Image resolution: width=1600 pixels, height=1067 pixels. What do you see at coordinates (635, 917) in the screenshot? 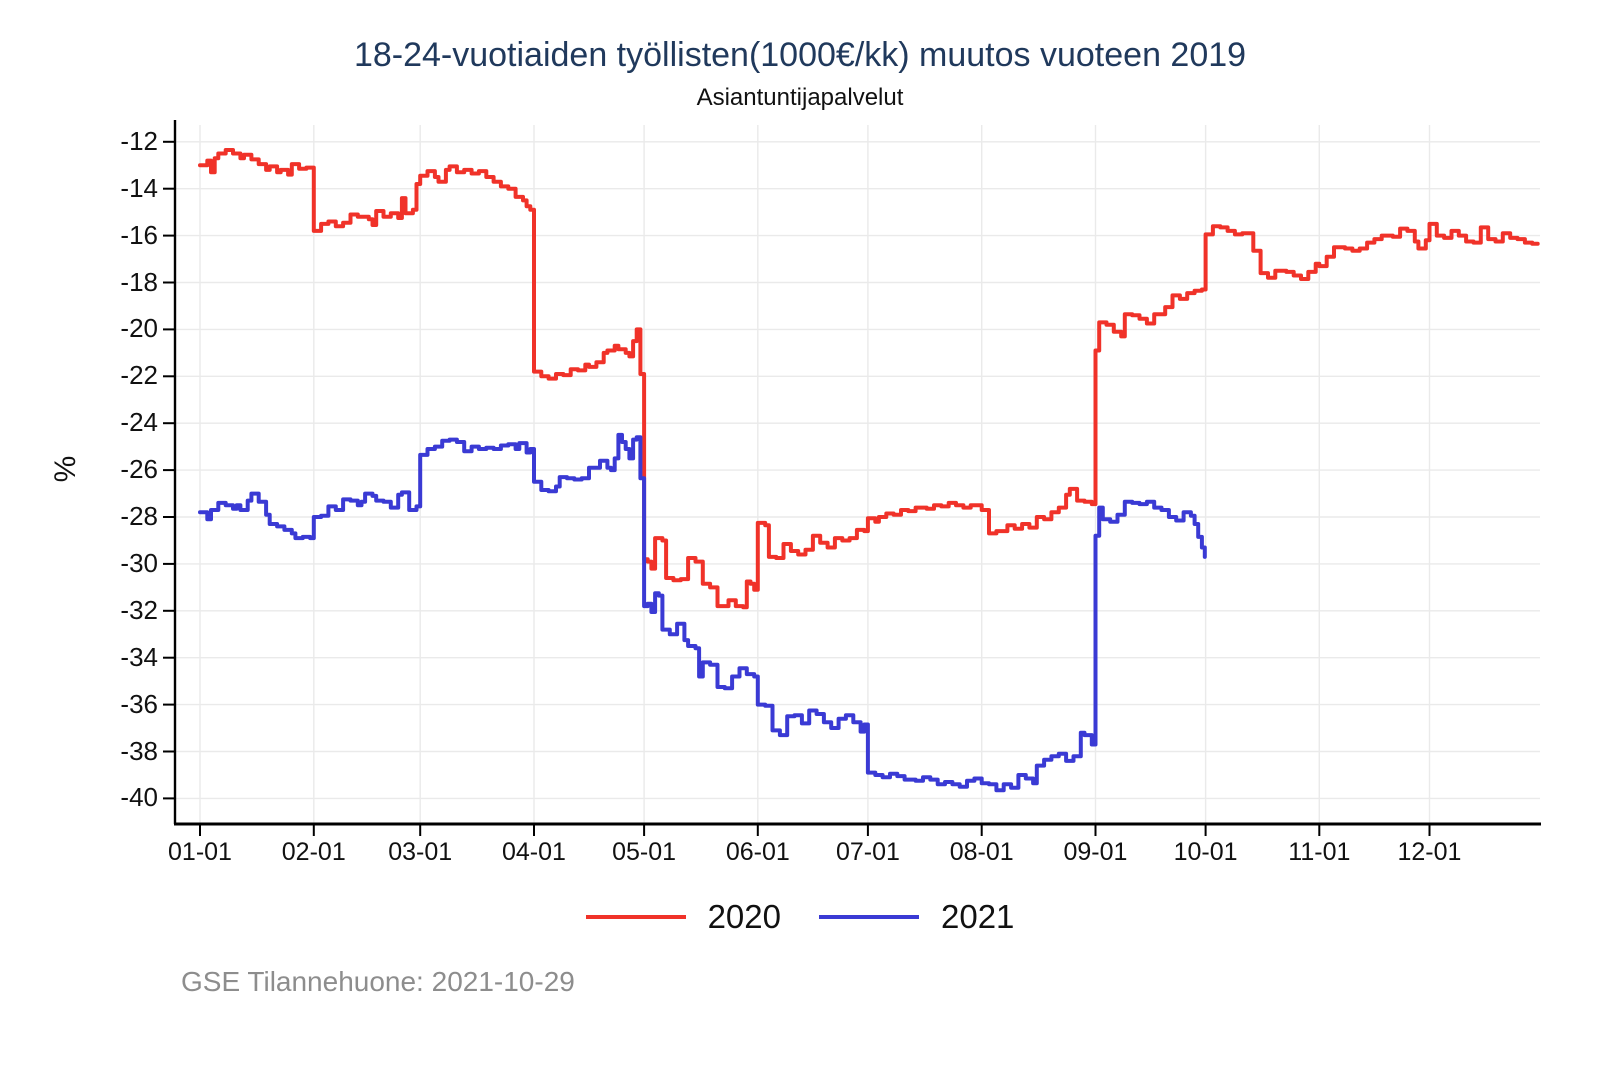
I see `legend-line-2020` at bounding box center [635, 917].